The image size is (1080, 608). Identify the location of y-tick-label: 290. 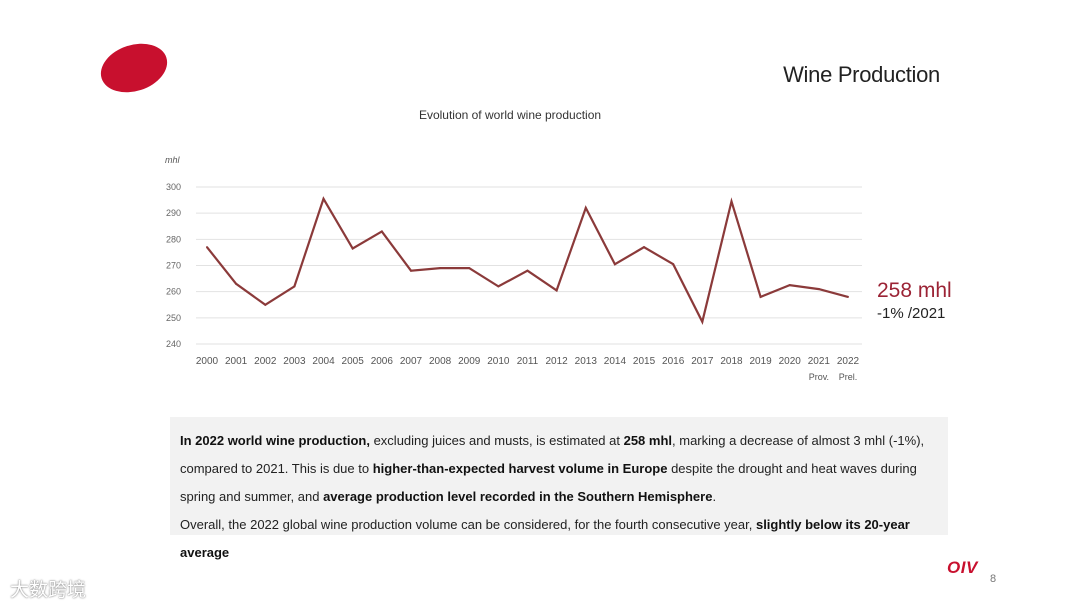
(173, 213).